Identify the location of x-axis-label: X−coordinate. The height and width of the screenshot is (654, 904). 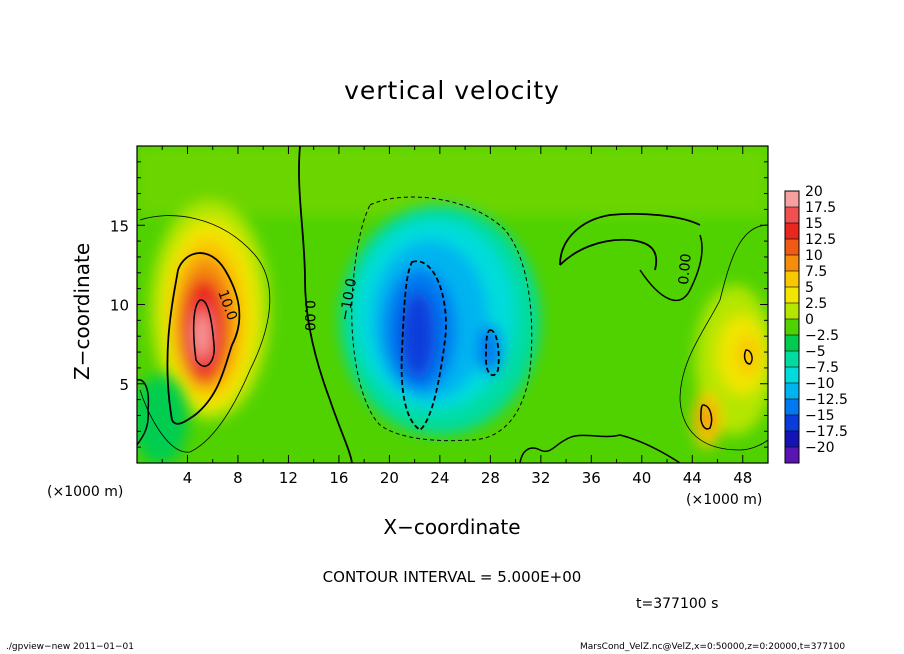
(452, 527).